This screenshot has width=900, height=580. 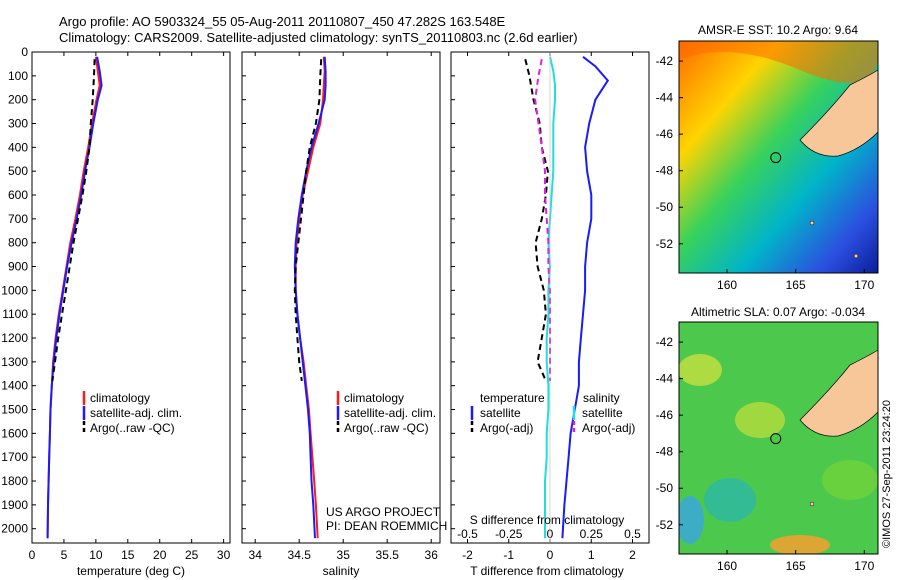 What do you see at coordinates (344, 555) in the screenshot?
I see `salinity-tick-label: 35` at bounding box center [344, 555].